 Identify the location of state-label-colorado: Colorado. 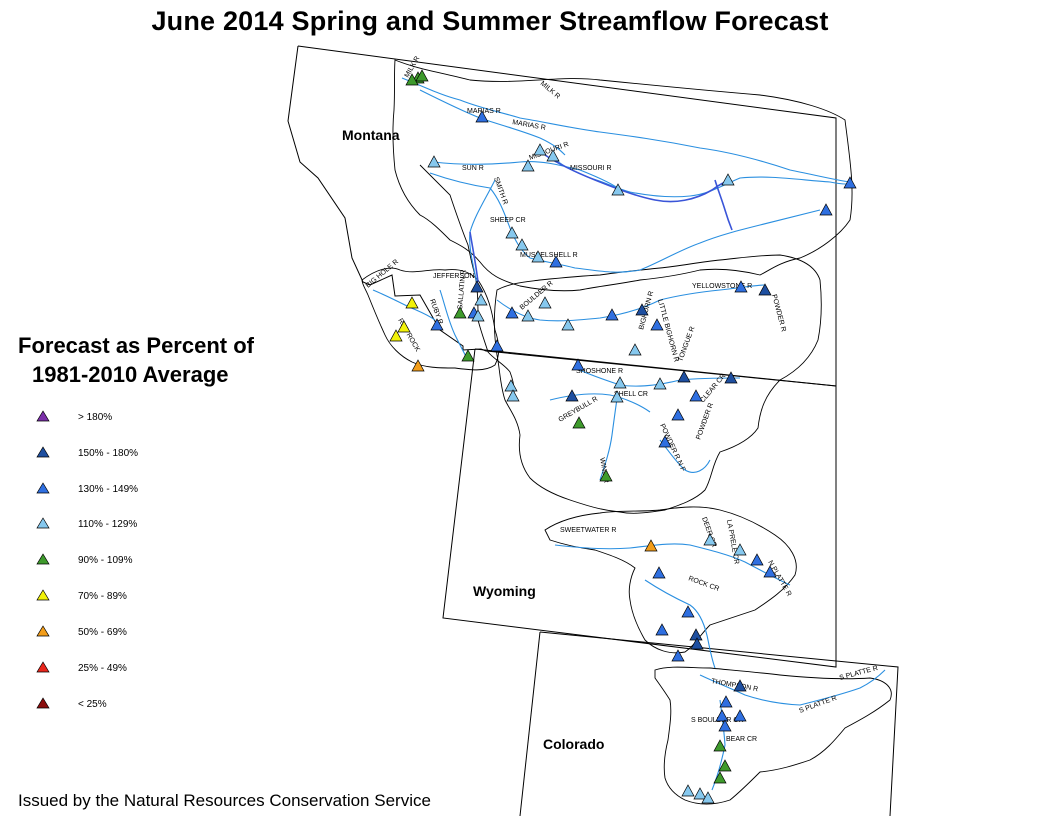
(573, 744).